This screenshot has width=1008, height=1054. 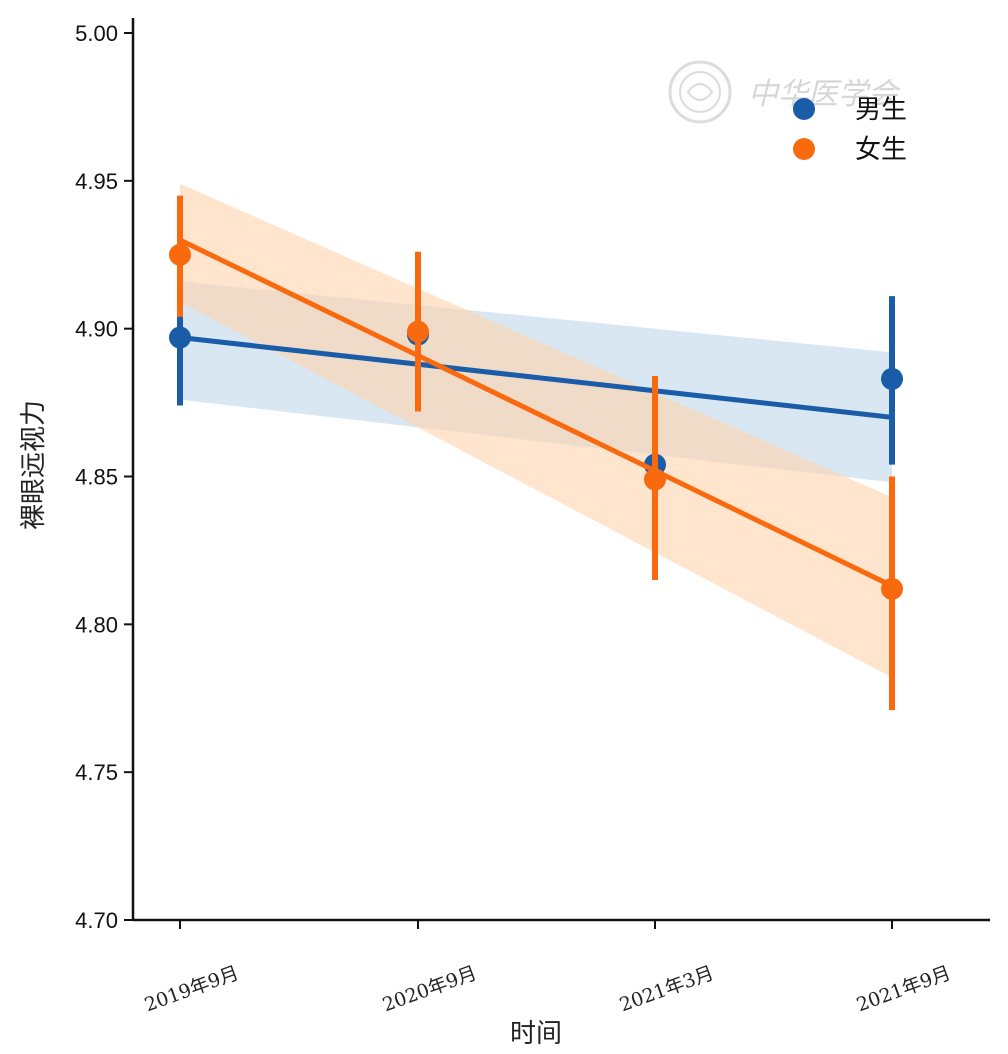 What do you see at coordinates (96, 329) in the screenshot?
I see `y-tick-label: 4.90` at bounding box center [96, 329].